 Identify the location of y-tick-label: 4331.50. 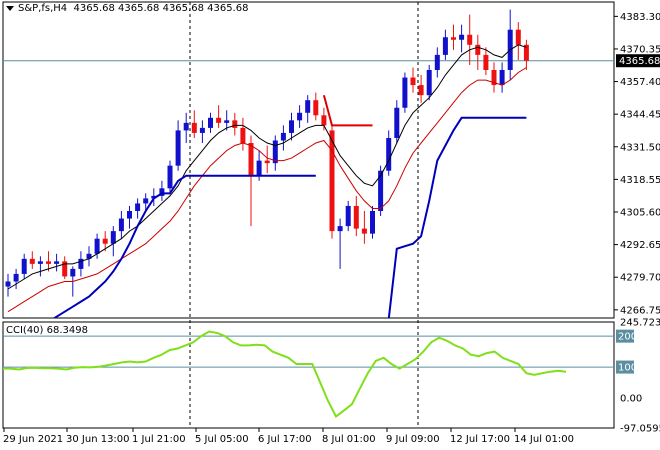
(640, 147).